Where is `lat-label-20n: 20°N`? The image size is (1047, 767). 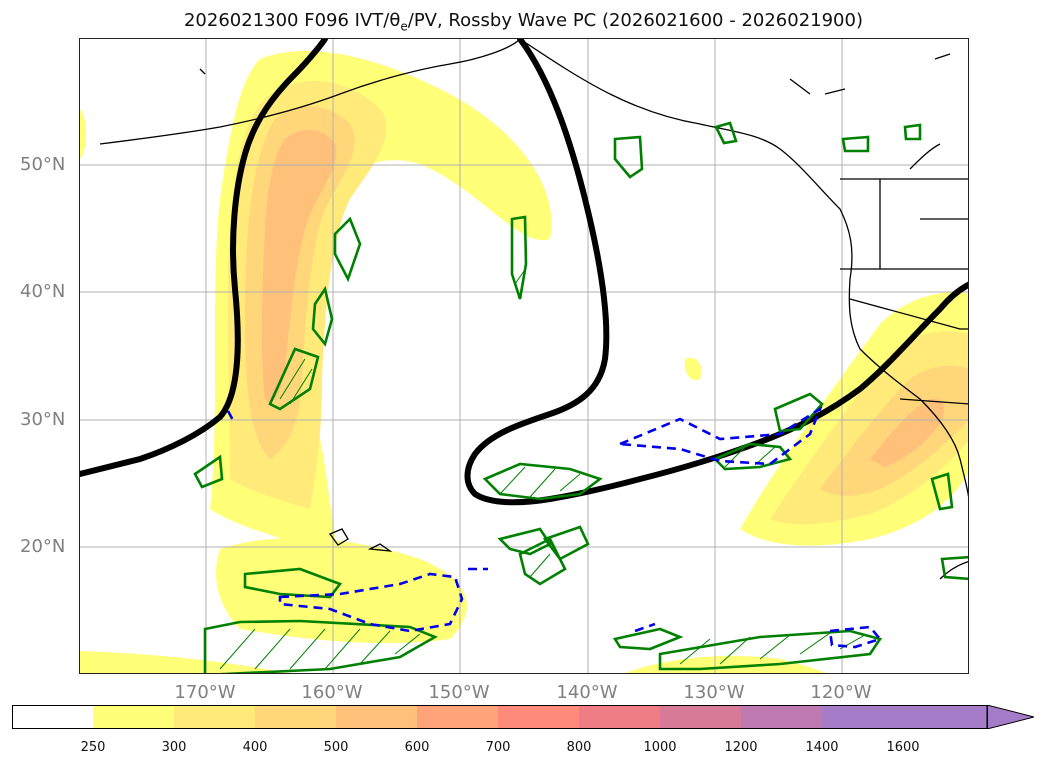
lat-label-20n: 20°N is located at coordinates (43, 546).